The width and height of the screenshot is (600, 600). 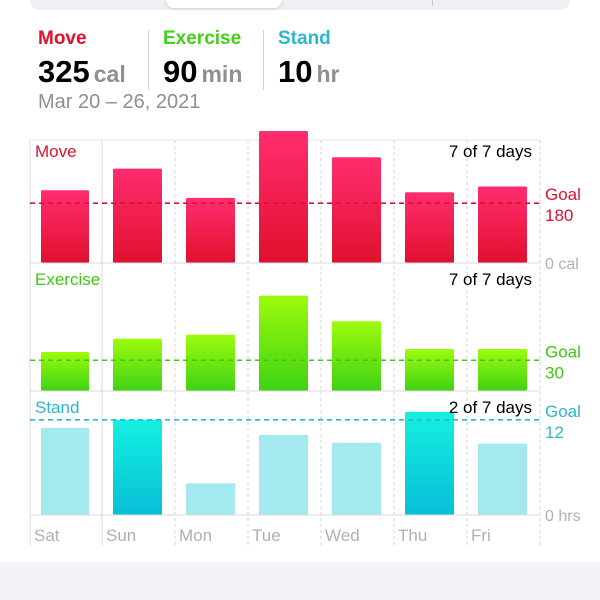 What do you see at coordinates (300, 5) in the screenshot?
I see `segmented-control` at bounding box center [300, 5].